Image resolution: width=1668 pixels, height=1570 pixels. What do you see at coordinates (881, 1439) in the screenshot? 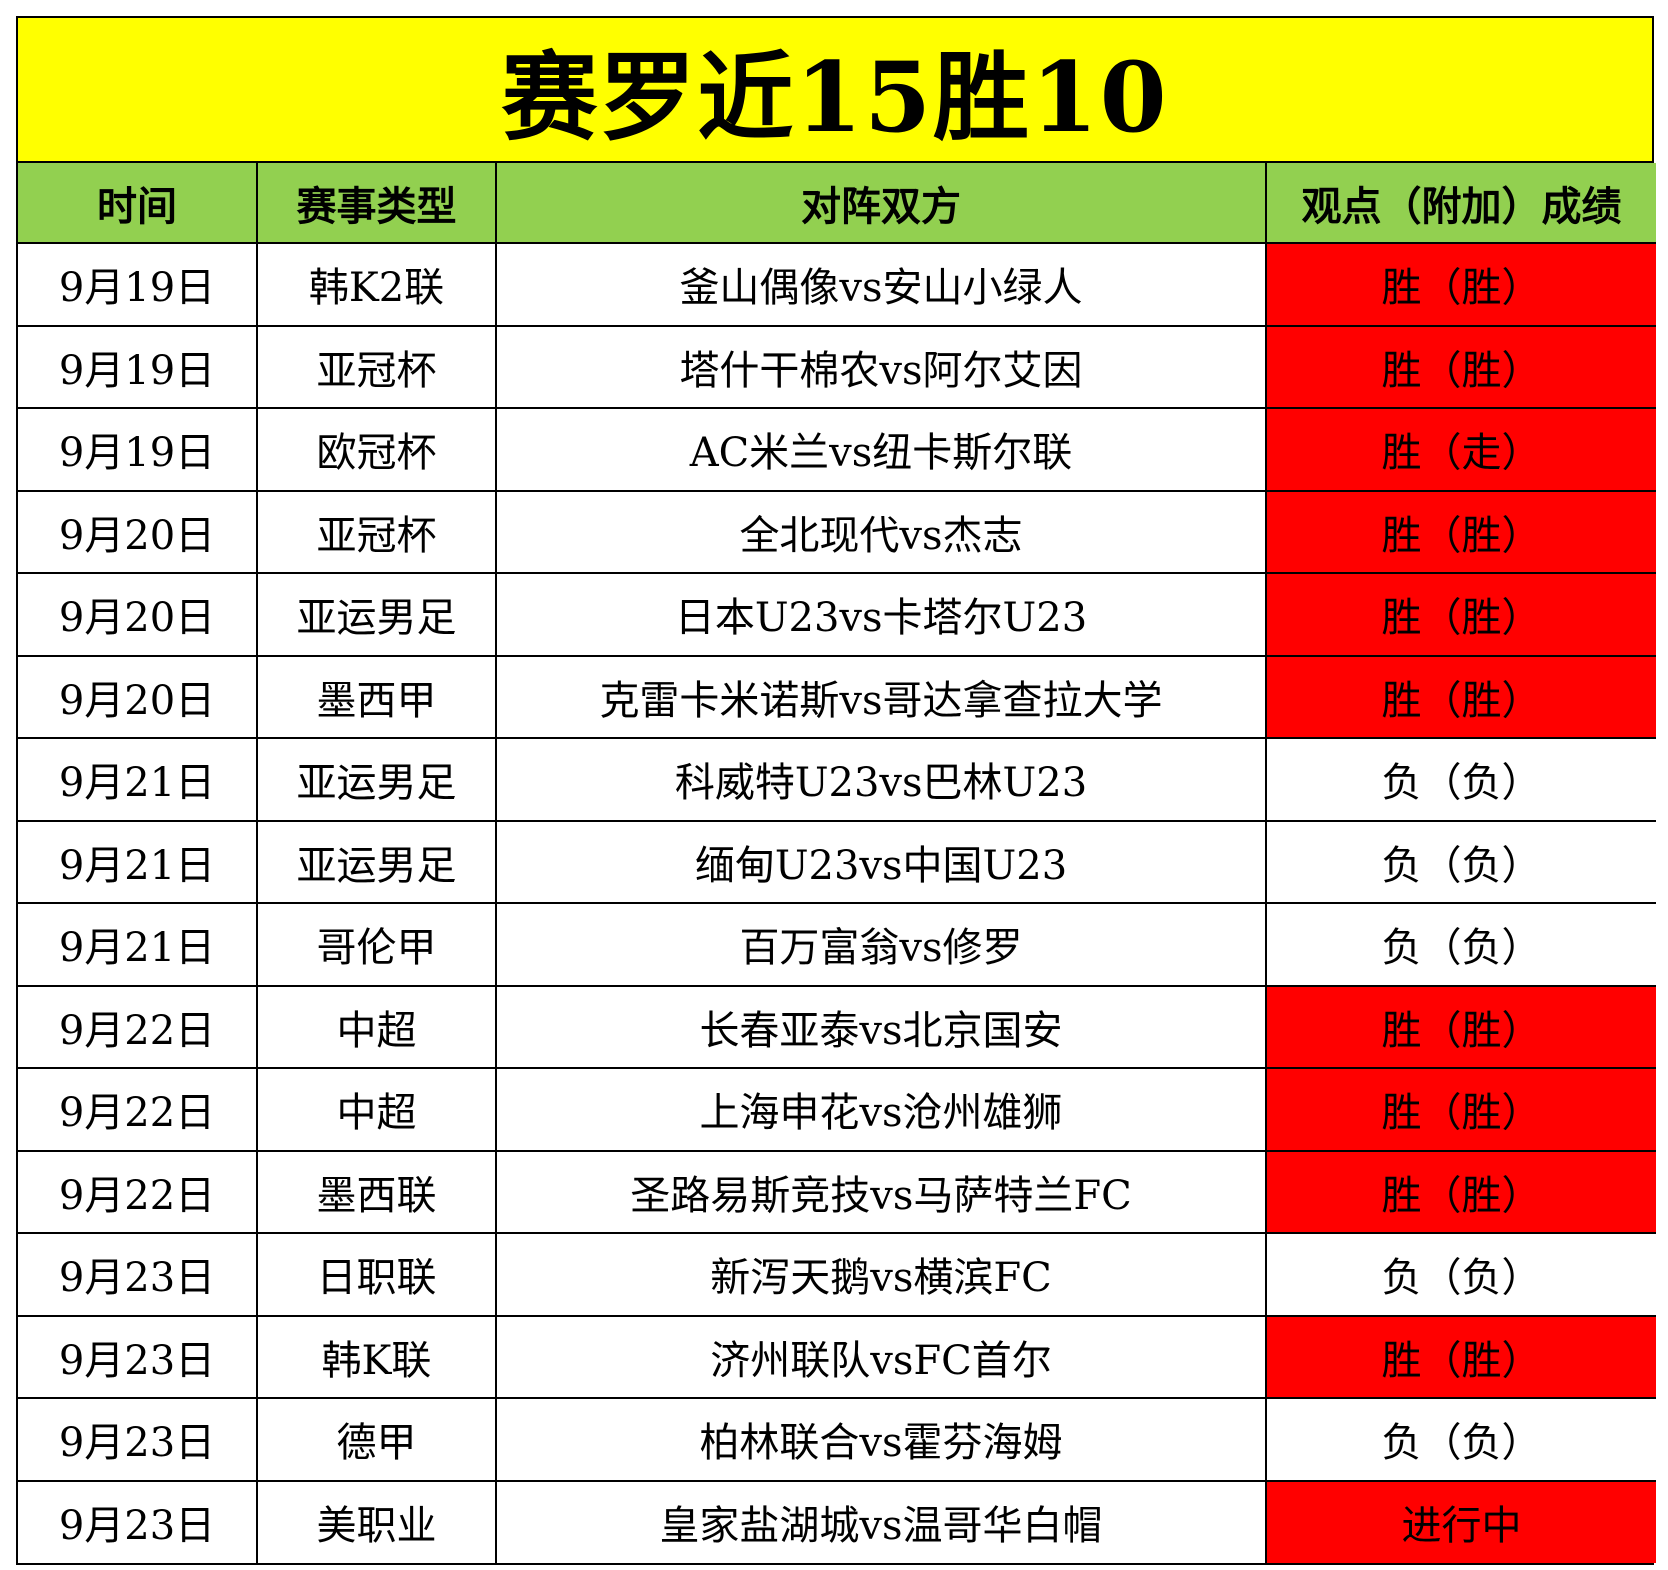
I see `cell-match: 柏林联合vs霍芬海姆` at bounding box center [881, 1439].